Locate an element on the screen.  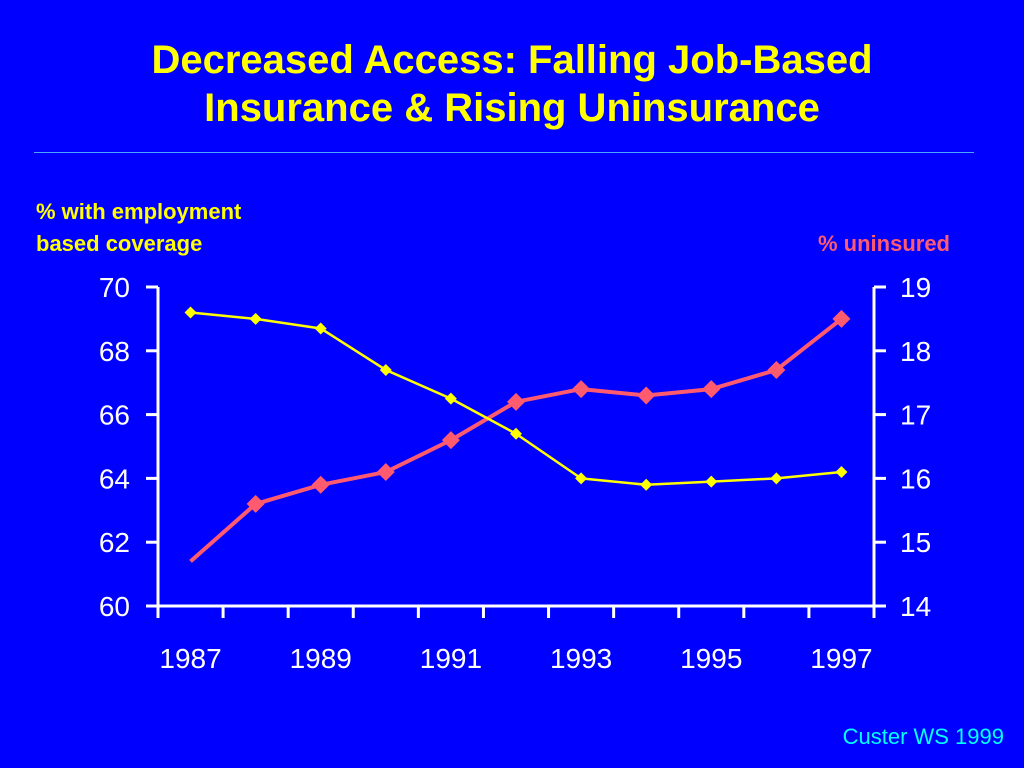
title-divider is located at coordinates (504, 152).